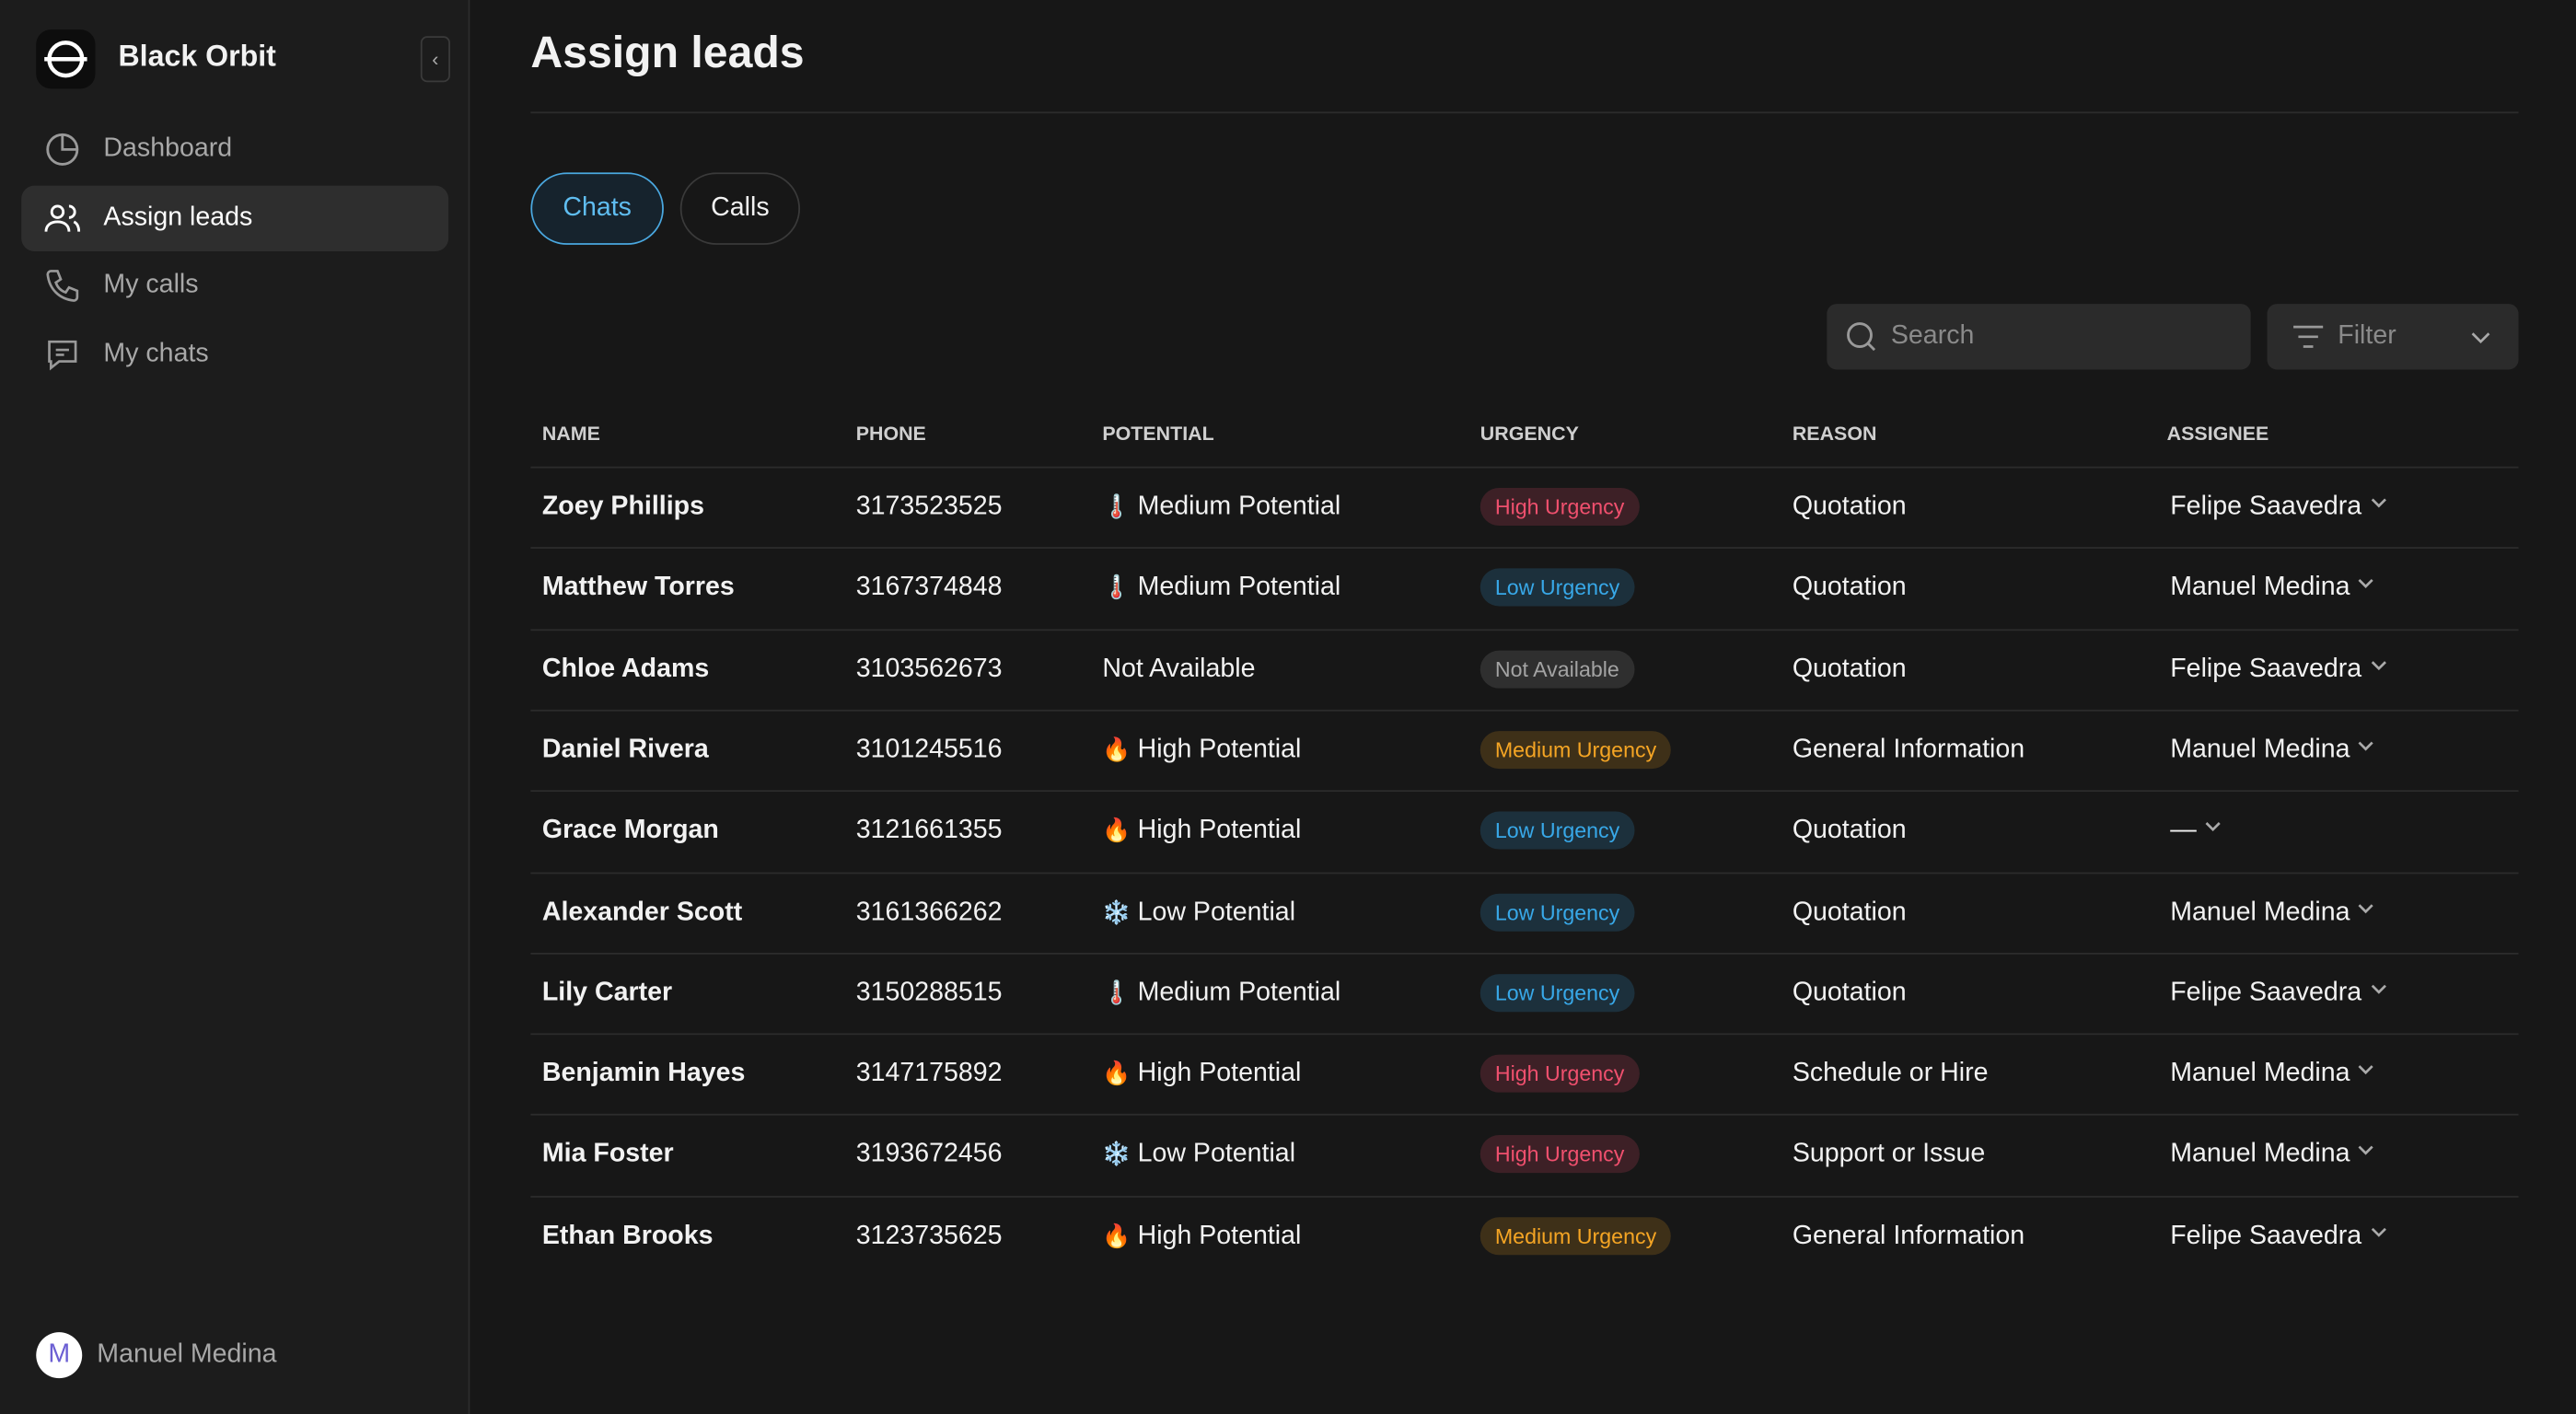 The width and height of the screenshot is (2576, 1414). I want to click on phone: 3147175892, so click(929, 1074).